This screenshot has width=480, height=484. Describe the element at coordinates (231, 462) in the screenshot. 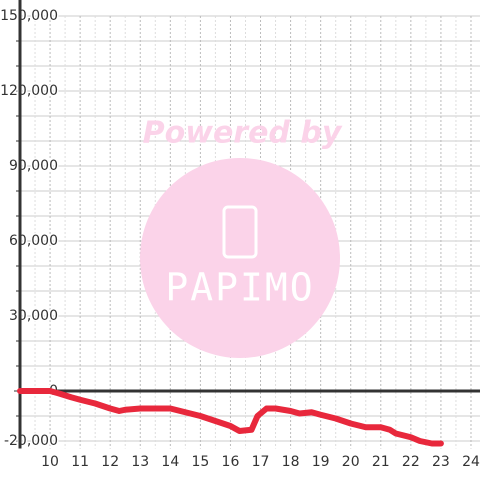

I see `x-tick-label: 16` at that location.